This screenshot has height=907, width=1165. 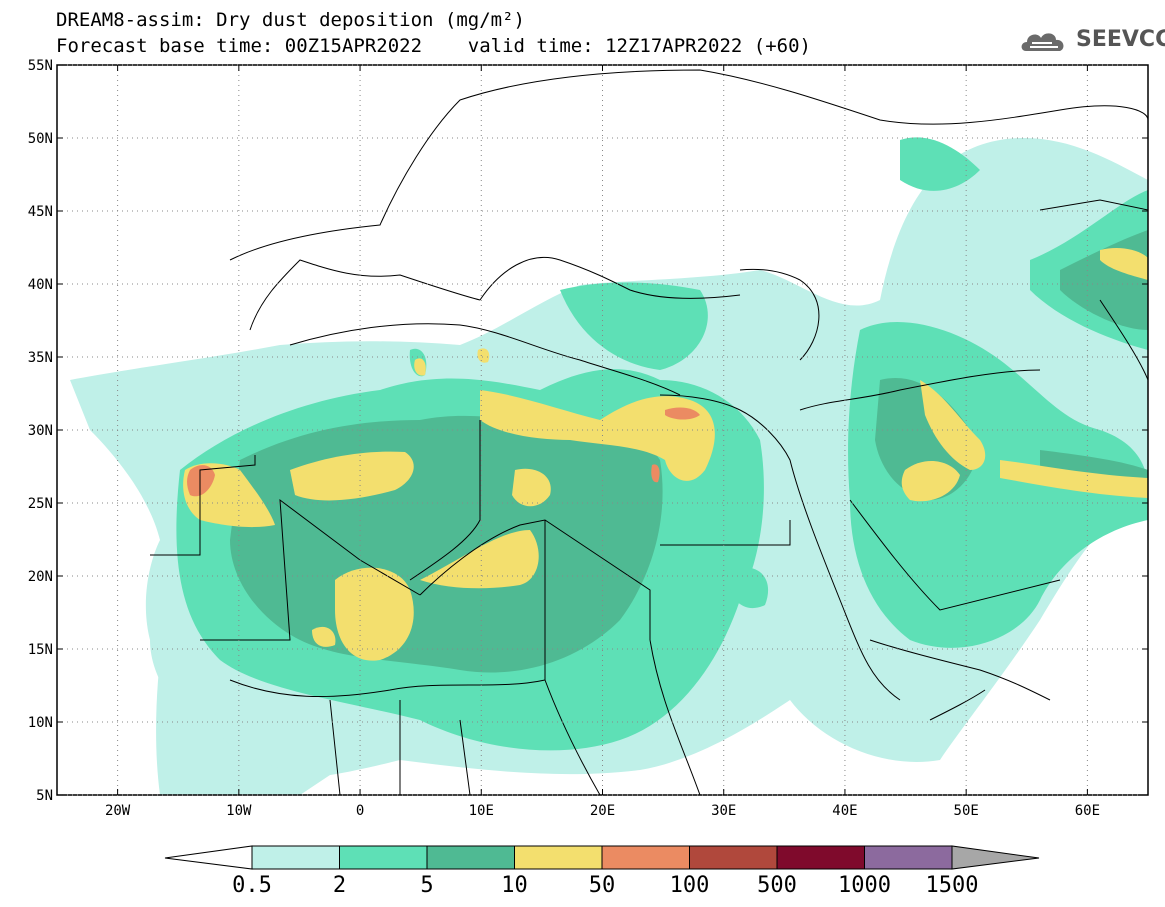 What do you see at coordinates (208, 857) in the screenshot?
I see `colorbar-left-arrow` at bounding box center [208, 857].